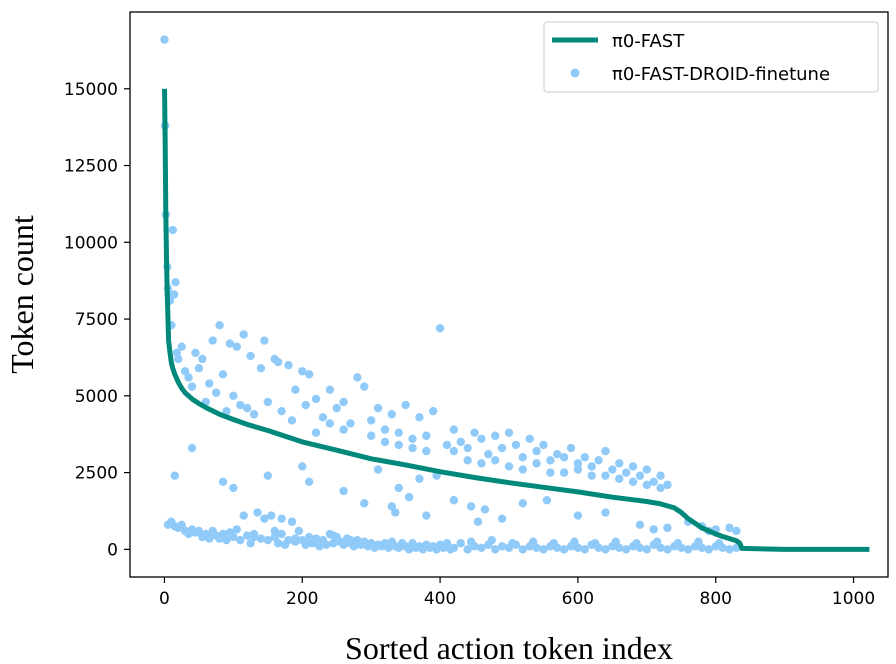 This screenshot has width=896, height=664. I want to click on legend-box, so click(711, 57).